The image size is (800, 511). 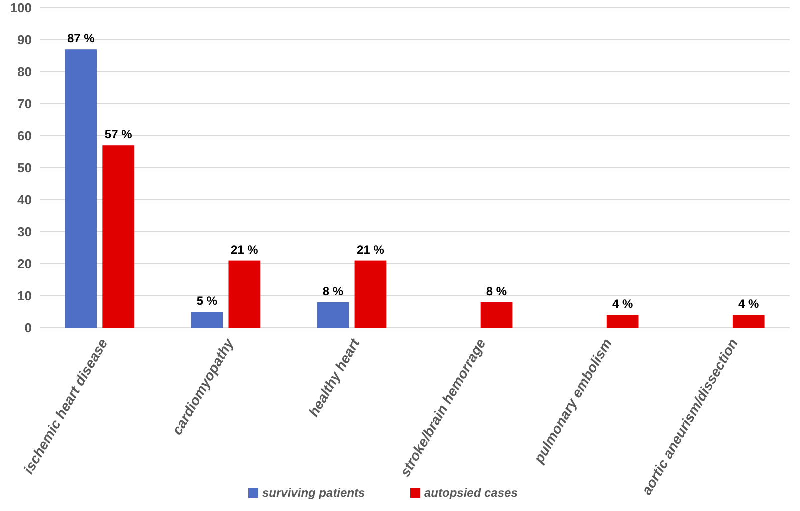 I want to click on y-tick-label: 90, so click(x=25, y=40).